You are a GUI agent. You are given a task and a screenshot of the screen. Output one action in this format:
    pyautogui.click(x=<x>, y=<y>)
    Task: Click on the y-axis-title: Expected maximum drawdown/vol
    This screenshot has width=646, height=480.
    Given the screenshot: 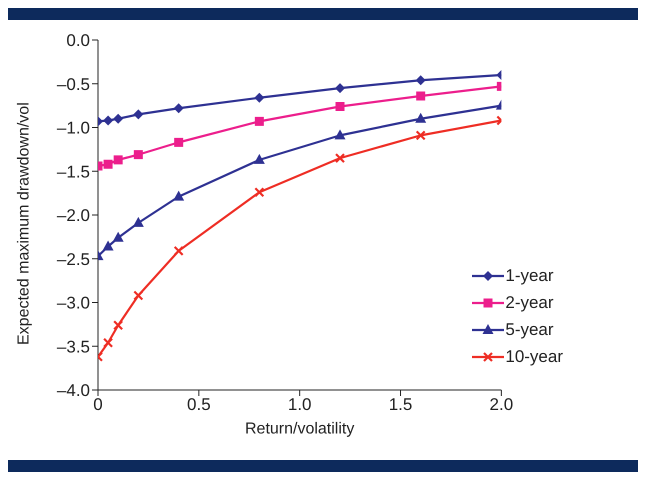 What is the action you would take?
    pyautogui.click(x=24, y=223)
    